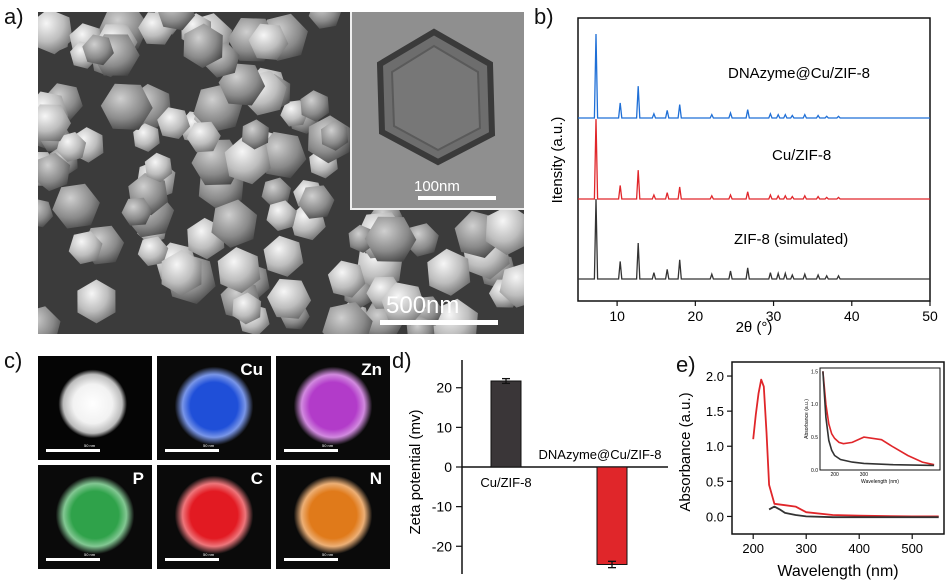  I want to click on xrd-xtick-label: 30, so click(774, 316).